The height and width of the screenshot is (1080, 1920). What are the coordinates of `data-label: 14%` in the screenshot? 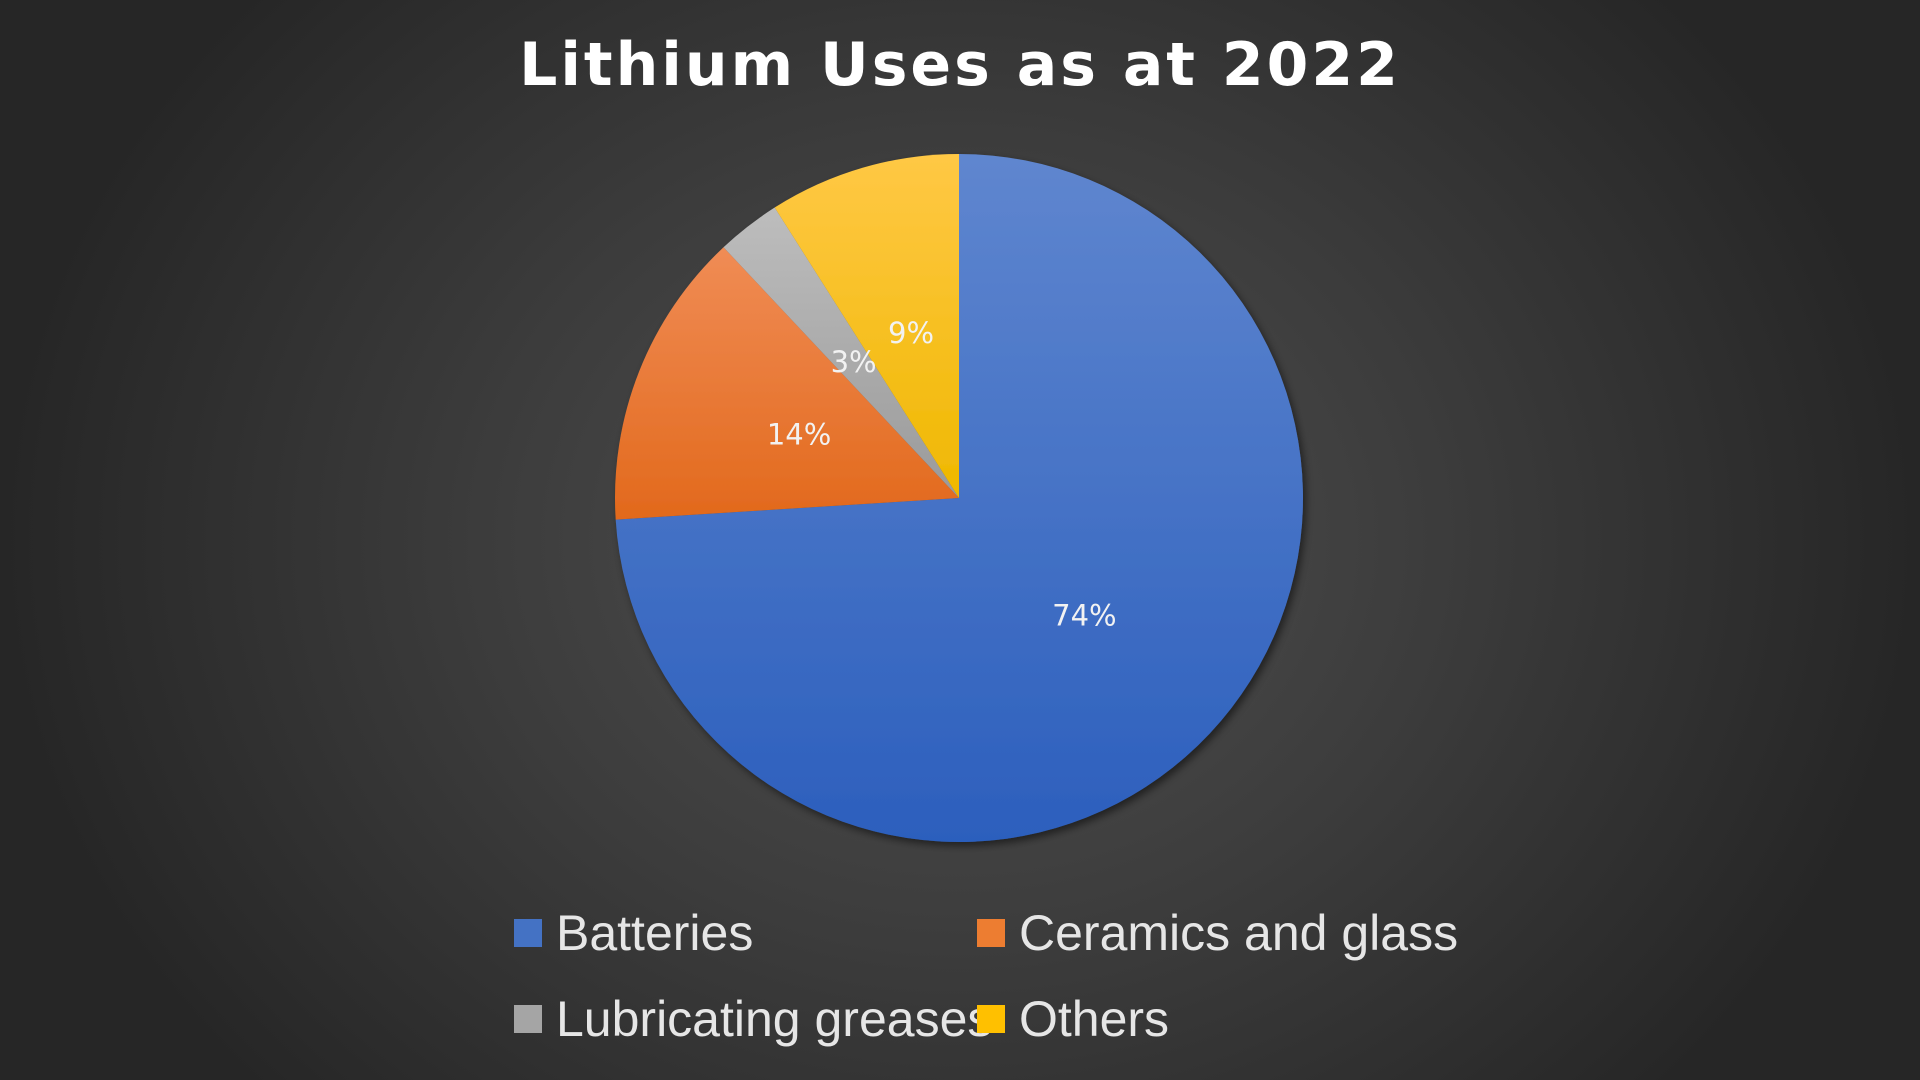 It's located at (799, 435).